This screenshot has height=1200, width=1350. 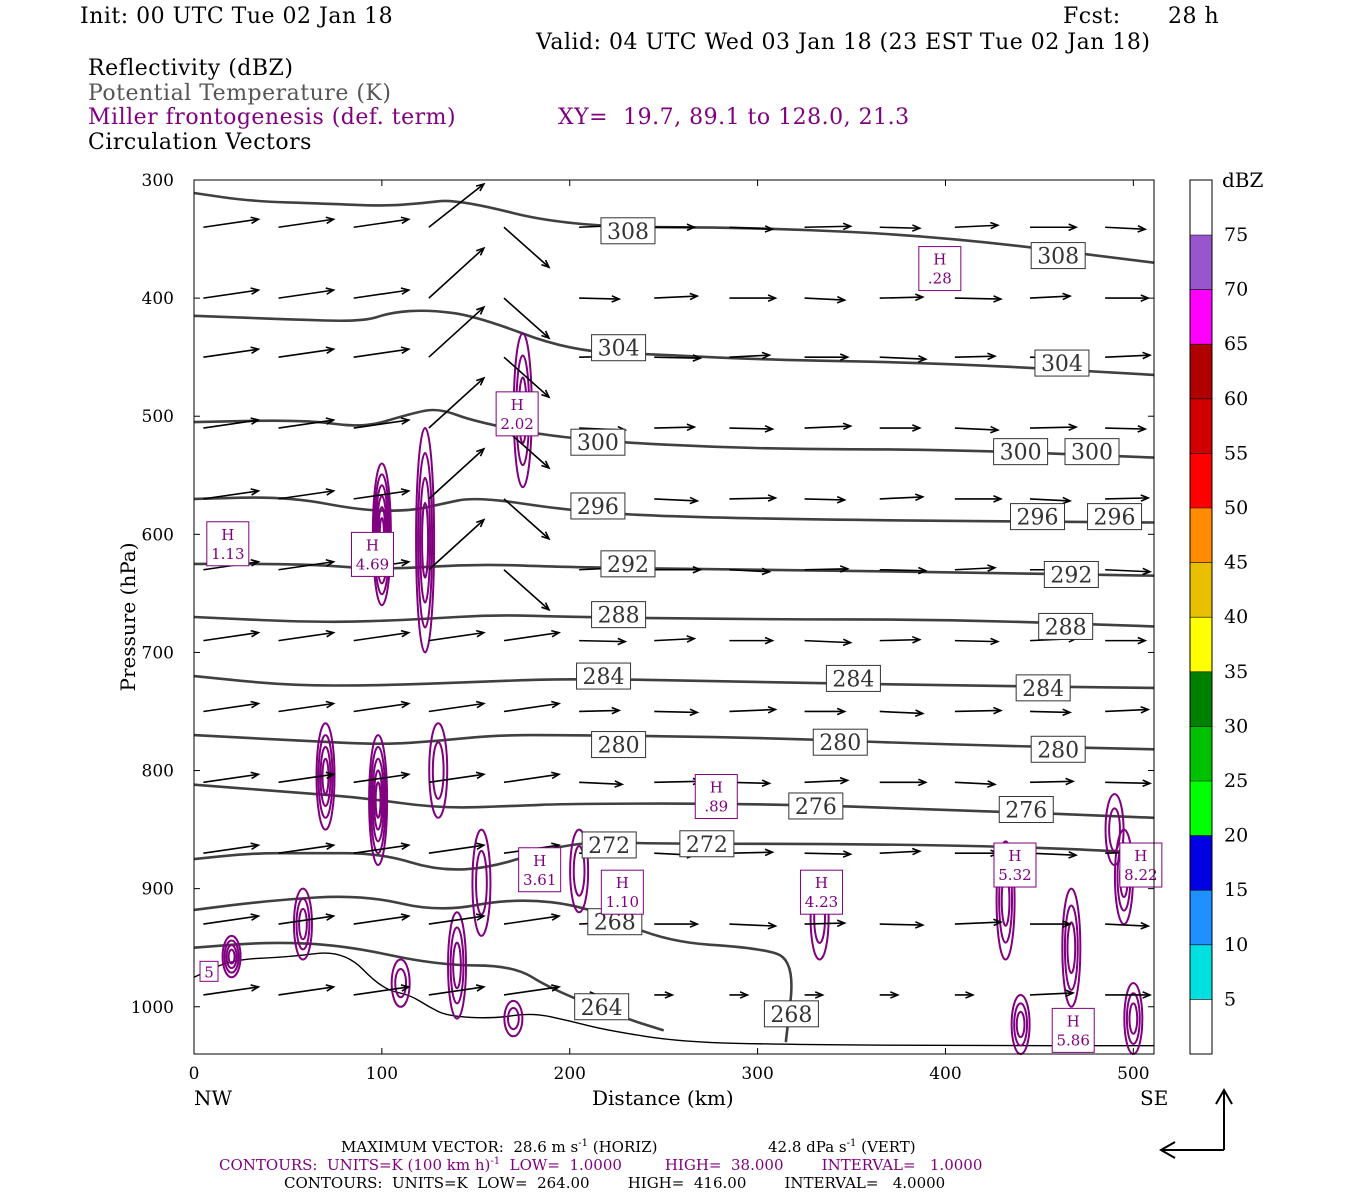 I want to click on init-time: Init: 00 UTC Tue 02 Jan 18, so click(x=237, y=16).